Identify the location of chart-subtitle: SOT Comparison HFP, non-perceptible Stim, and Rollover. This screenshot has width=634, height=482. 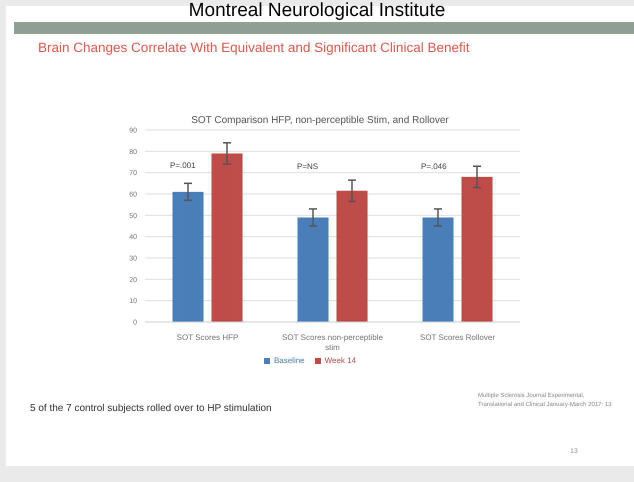
(320, 120).